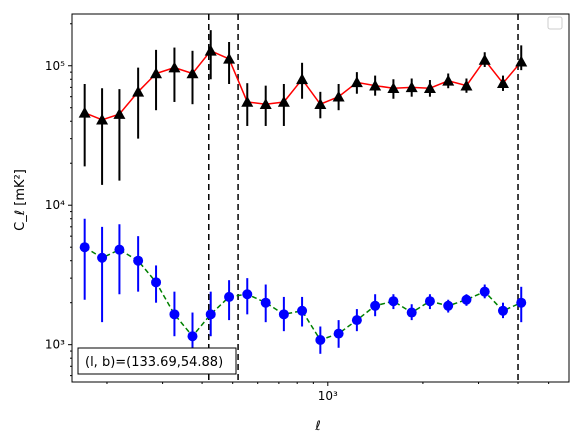  I want to click on annotation-box: (l, b)=(133.69,54.88), so click(157, 361).